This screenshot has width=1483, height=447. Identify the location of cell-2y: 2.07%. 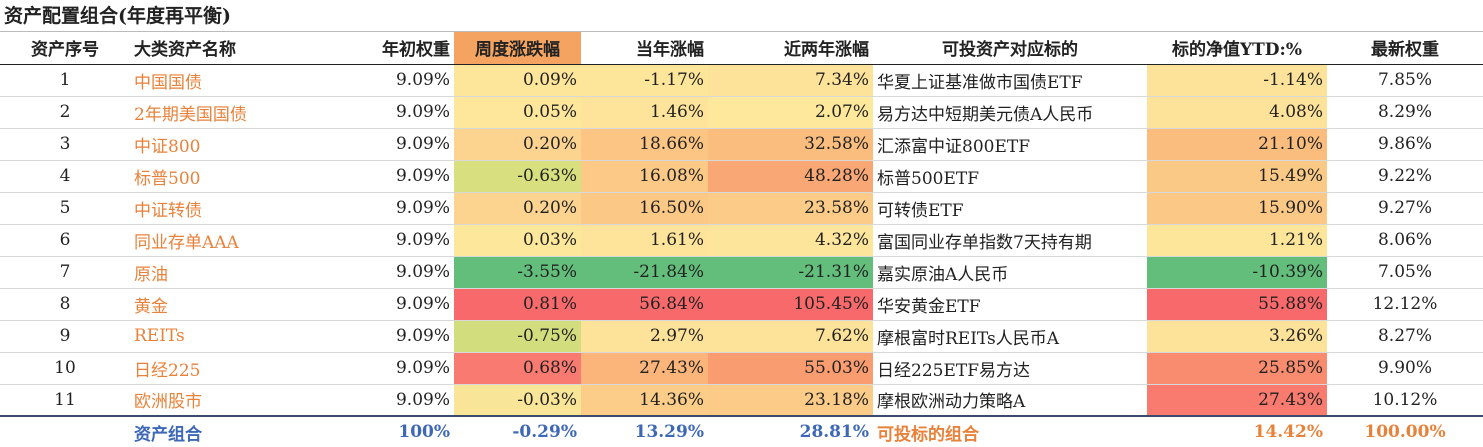
(790, 112).